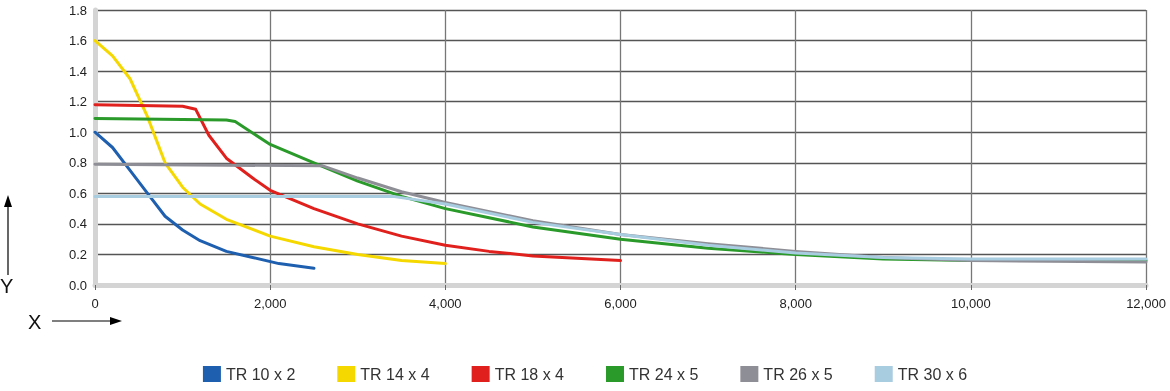 The width and height of the screenshot is (1170, 391). Describe the element at coordinates (95, 303) in the screenshot. I see `x-tick-label: 0` at that location.